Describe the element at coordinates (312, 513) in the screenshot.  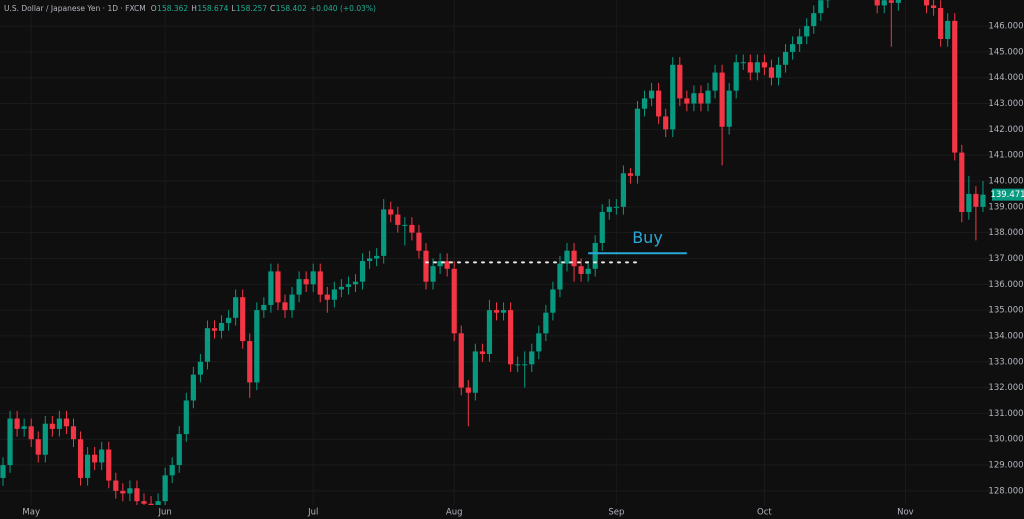
I see `x-tick-label: Jul` at that location.